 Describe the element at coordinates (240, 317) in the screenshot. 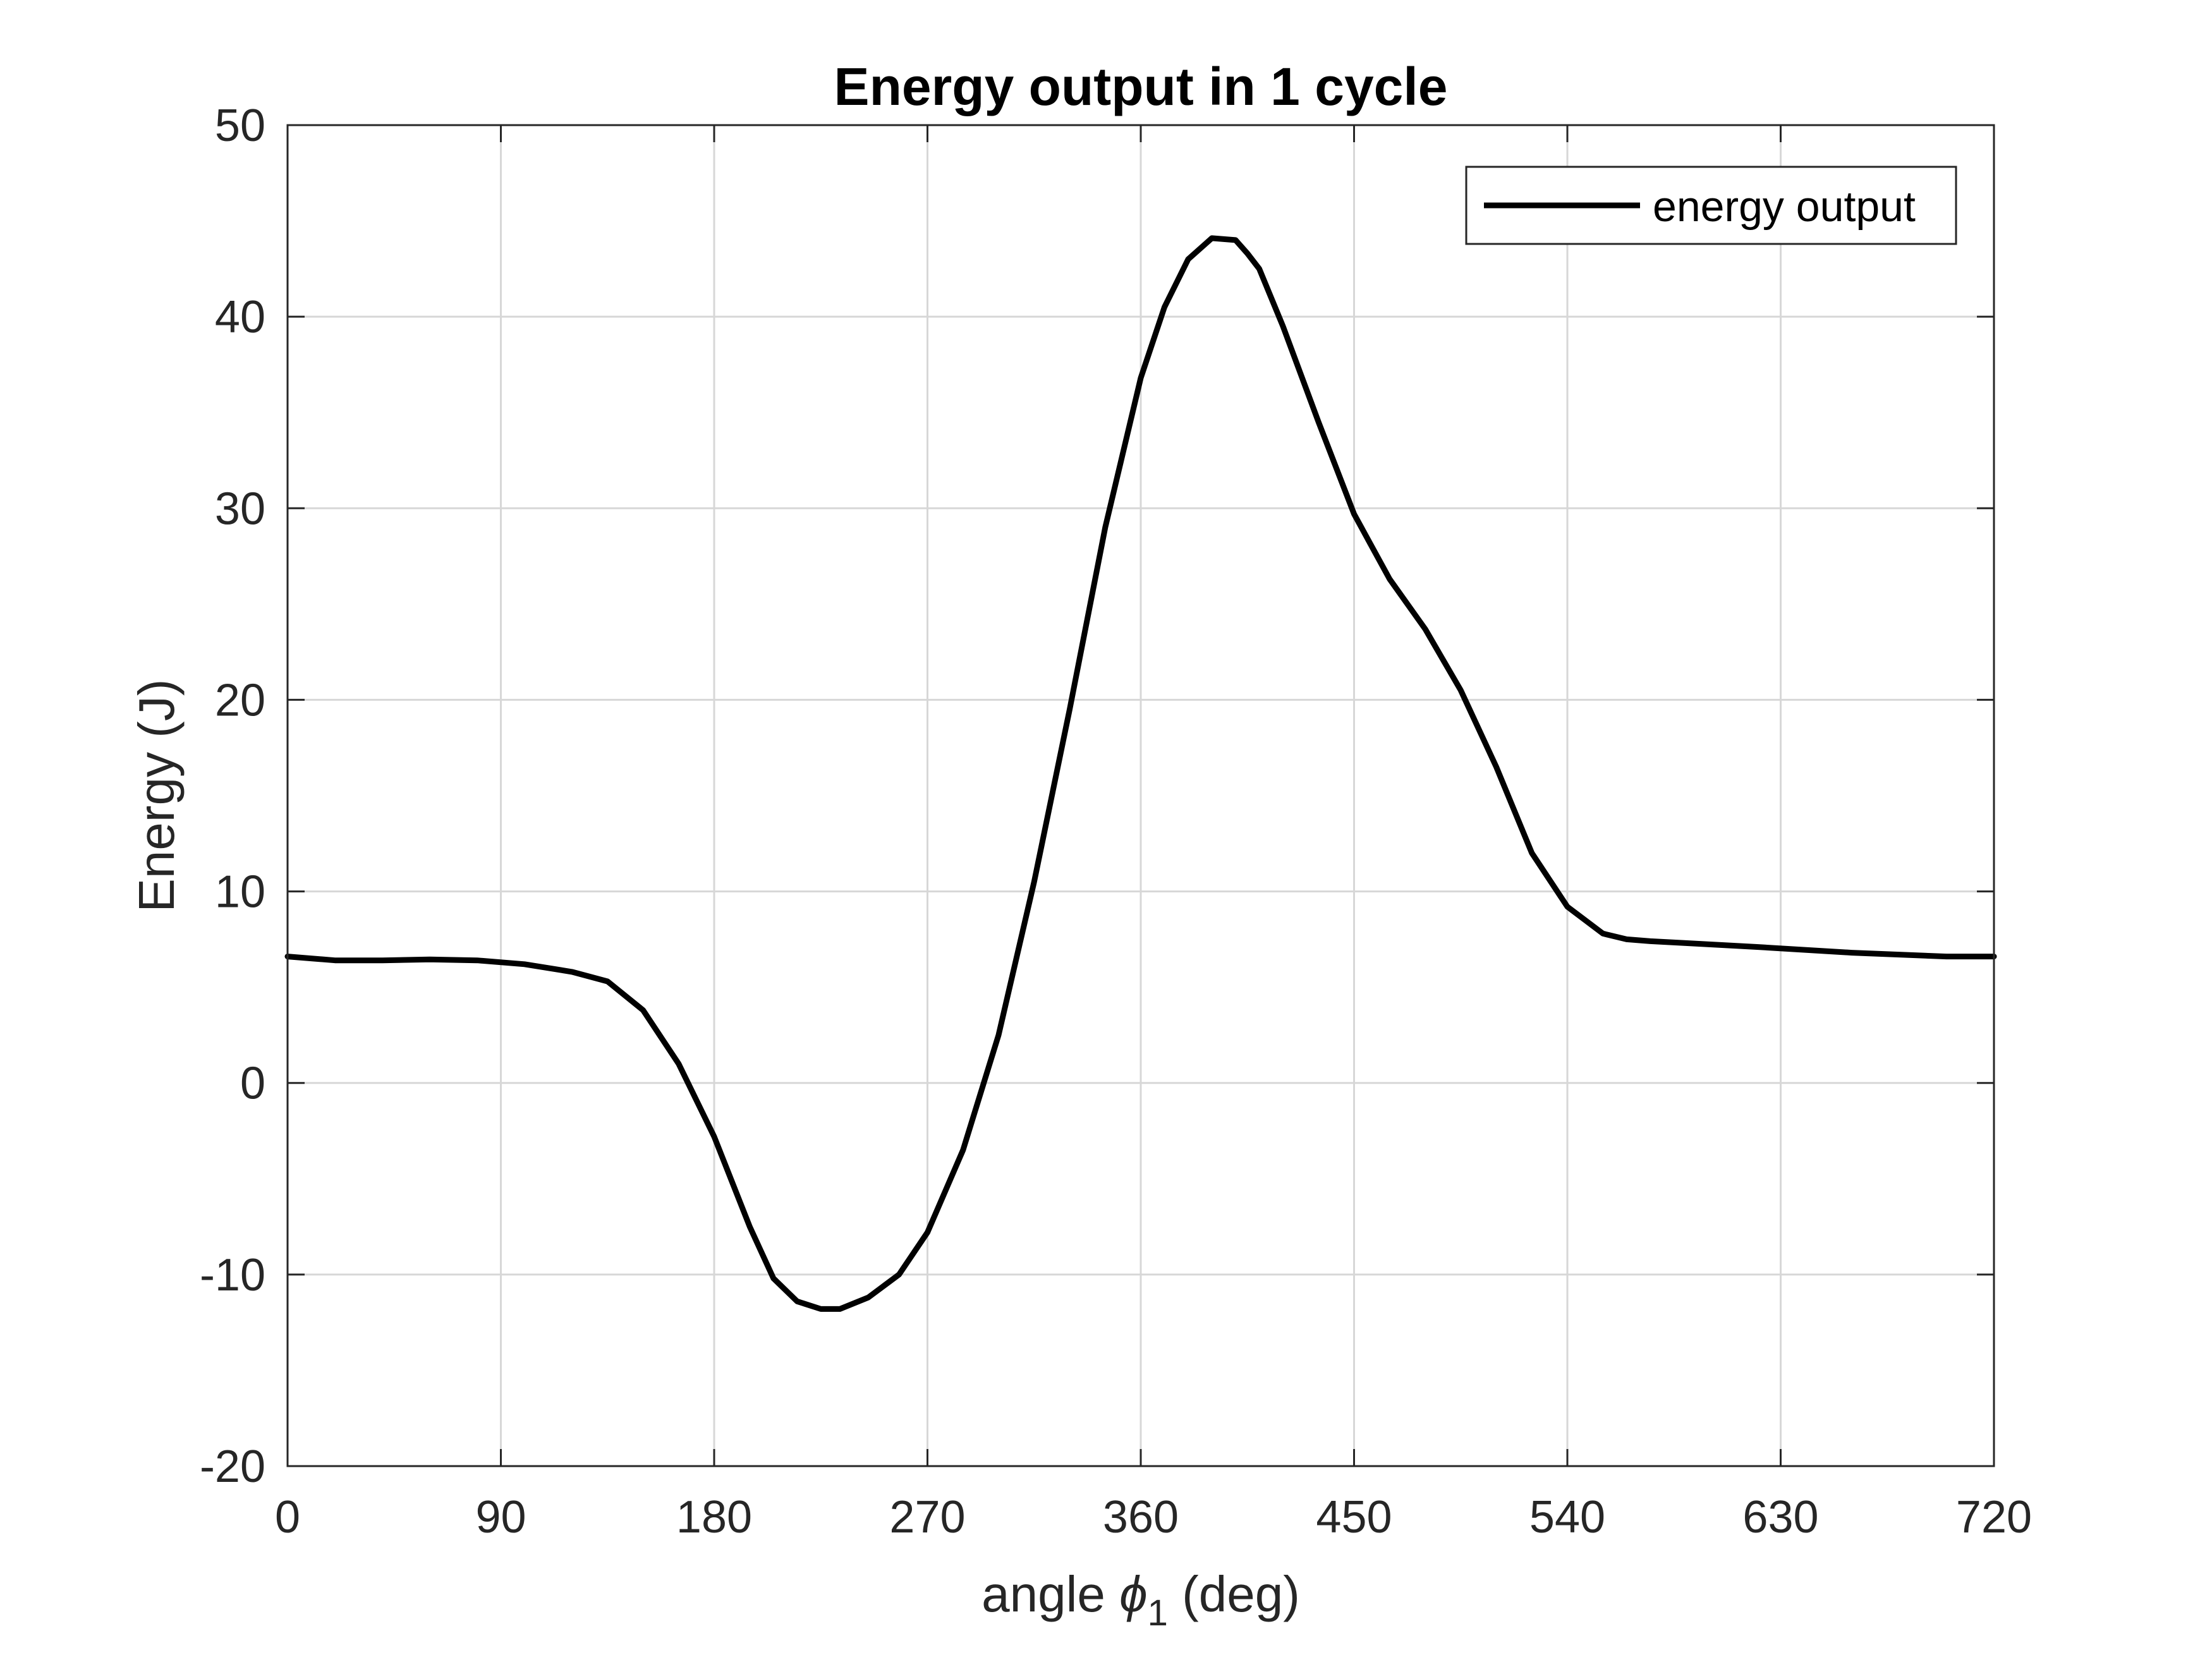

I see `y-tick-label: 40` at that location.